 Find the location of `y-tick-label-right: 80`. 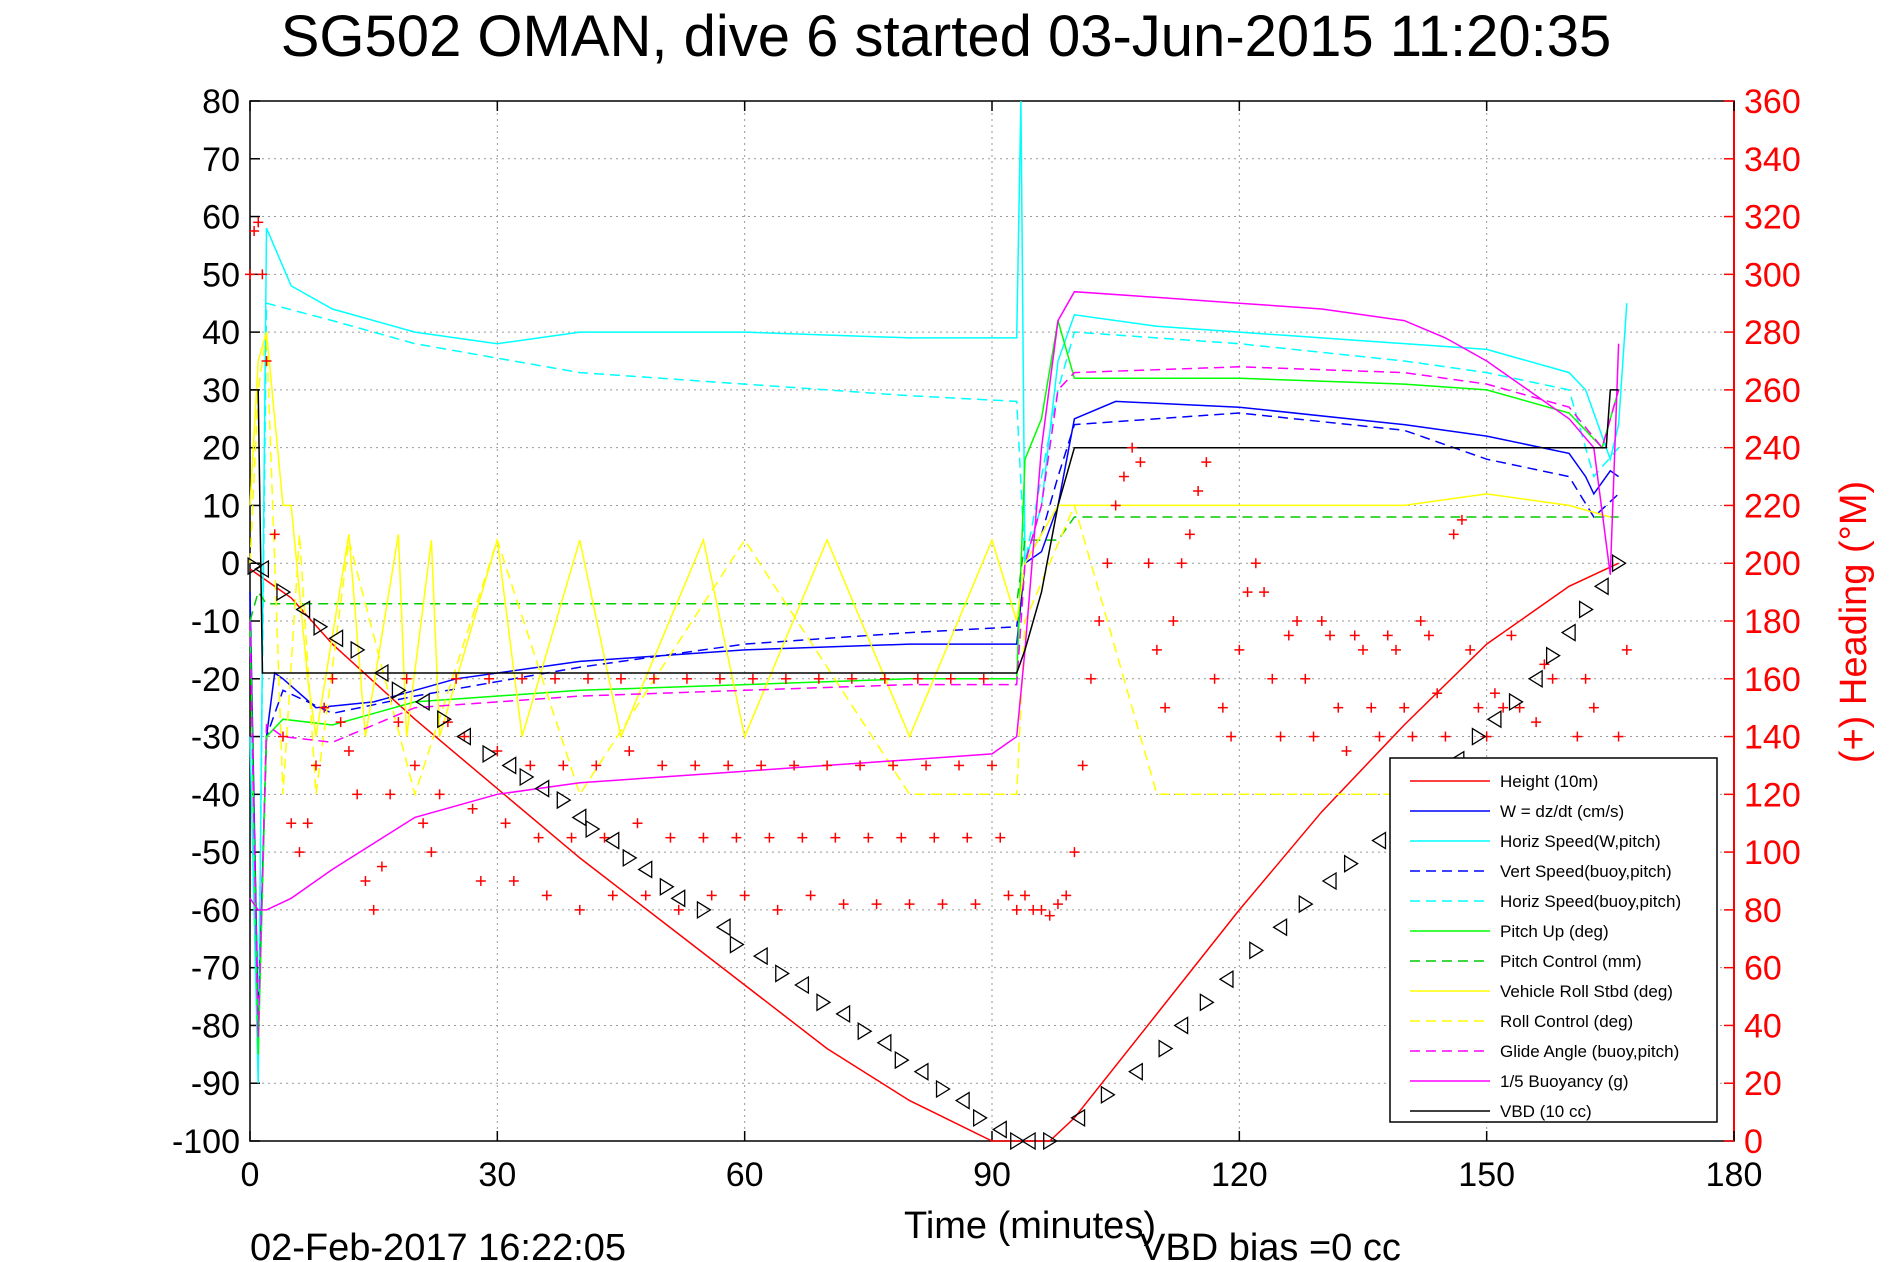

y-tick-label-right: 80 is located at coordinates (1763, 911).